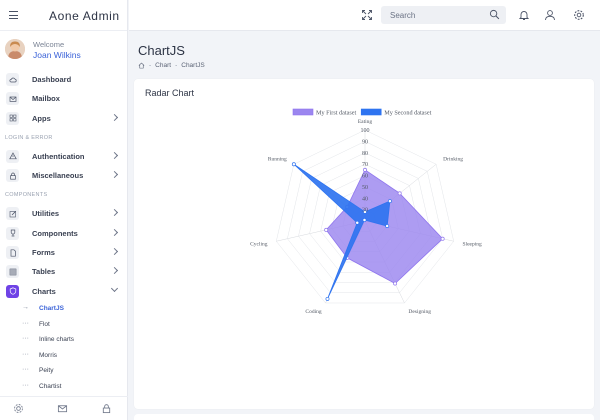  I want to click on breadcrumb: - Chart - ChartJS, so click(171, 65).